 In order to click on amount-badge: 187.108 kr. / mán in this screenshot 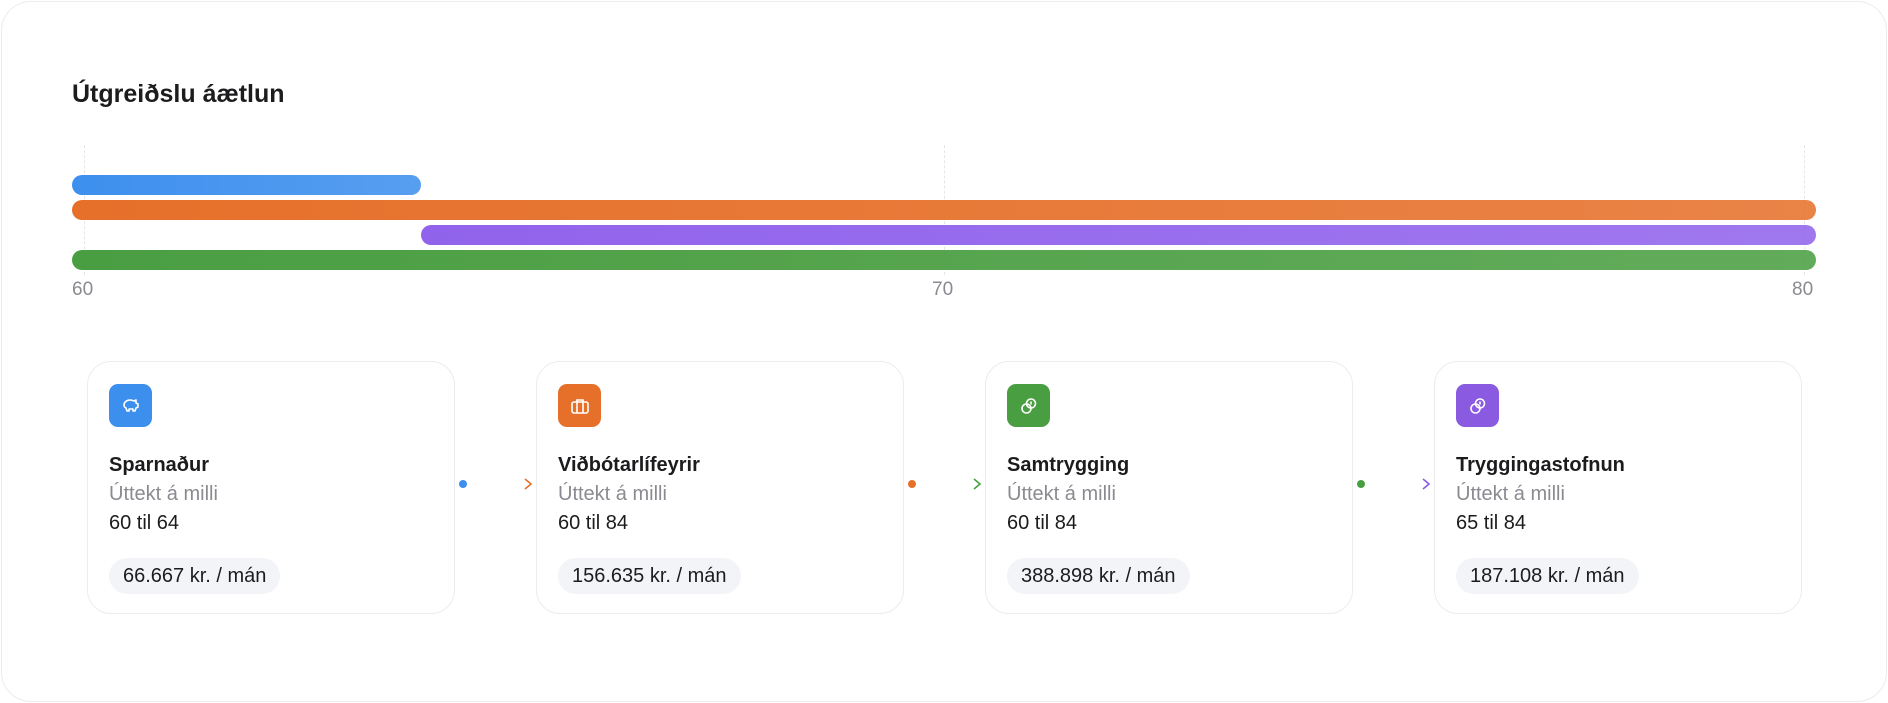, I will do `click(1547, 576)`.